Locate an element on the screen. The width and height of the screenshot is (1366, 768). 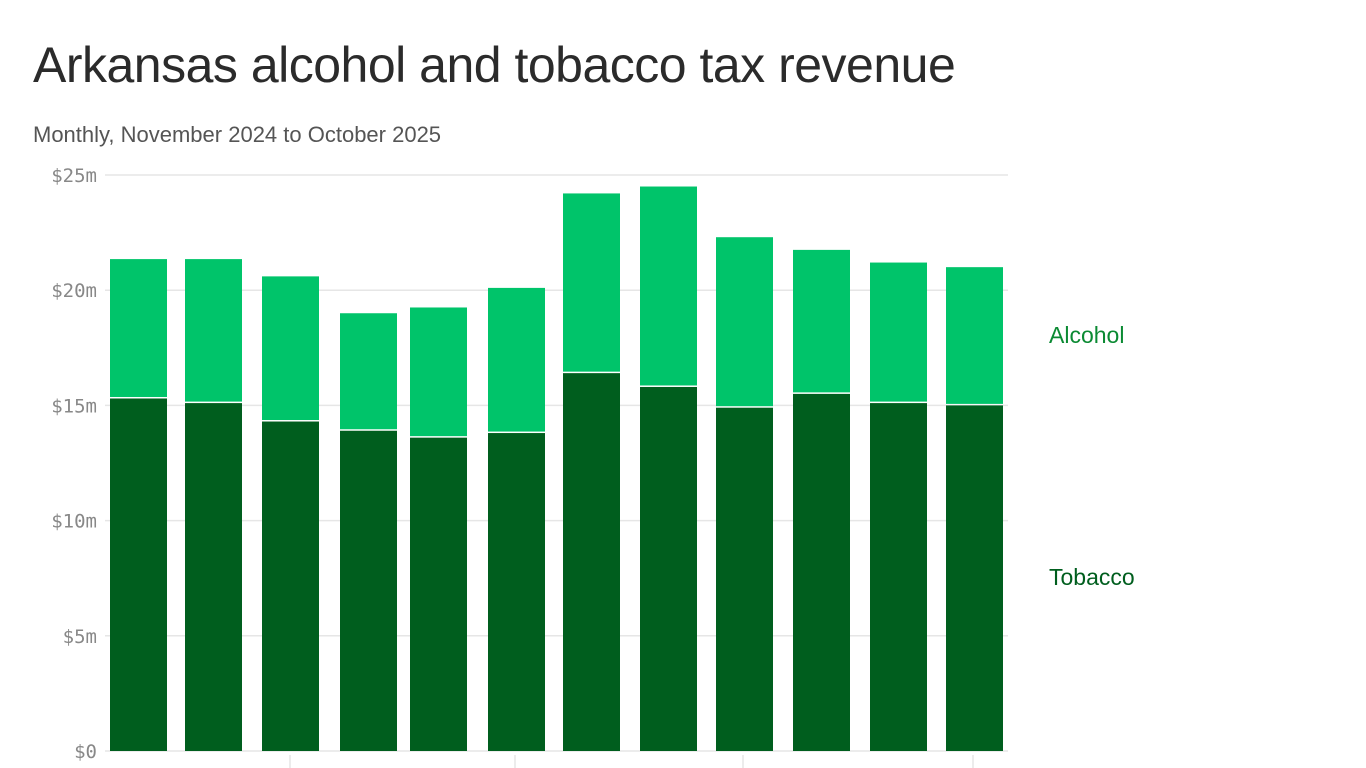
chart-title: Arkansas alcohol and tobacco tax revenue is located at coordinates (494, 65).